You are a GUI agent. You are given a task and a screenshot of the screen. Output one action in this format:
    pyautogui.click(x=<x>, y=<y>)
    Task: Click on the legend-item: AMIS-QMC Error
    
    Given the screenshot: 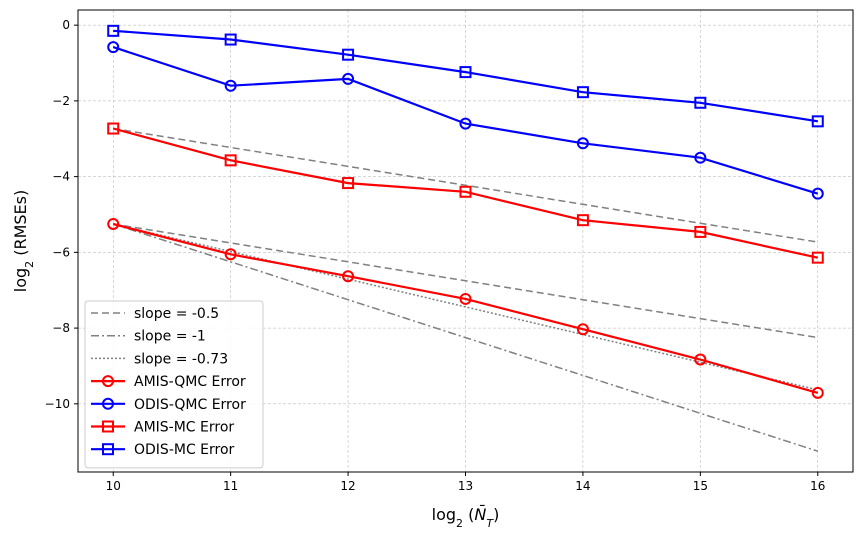 What is the action you would take?
    pyautogui.click(x=168, y=382)
    